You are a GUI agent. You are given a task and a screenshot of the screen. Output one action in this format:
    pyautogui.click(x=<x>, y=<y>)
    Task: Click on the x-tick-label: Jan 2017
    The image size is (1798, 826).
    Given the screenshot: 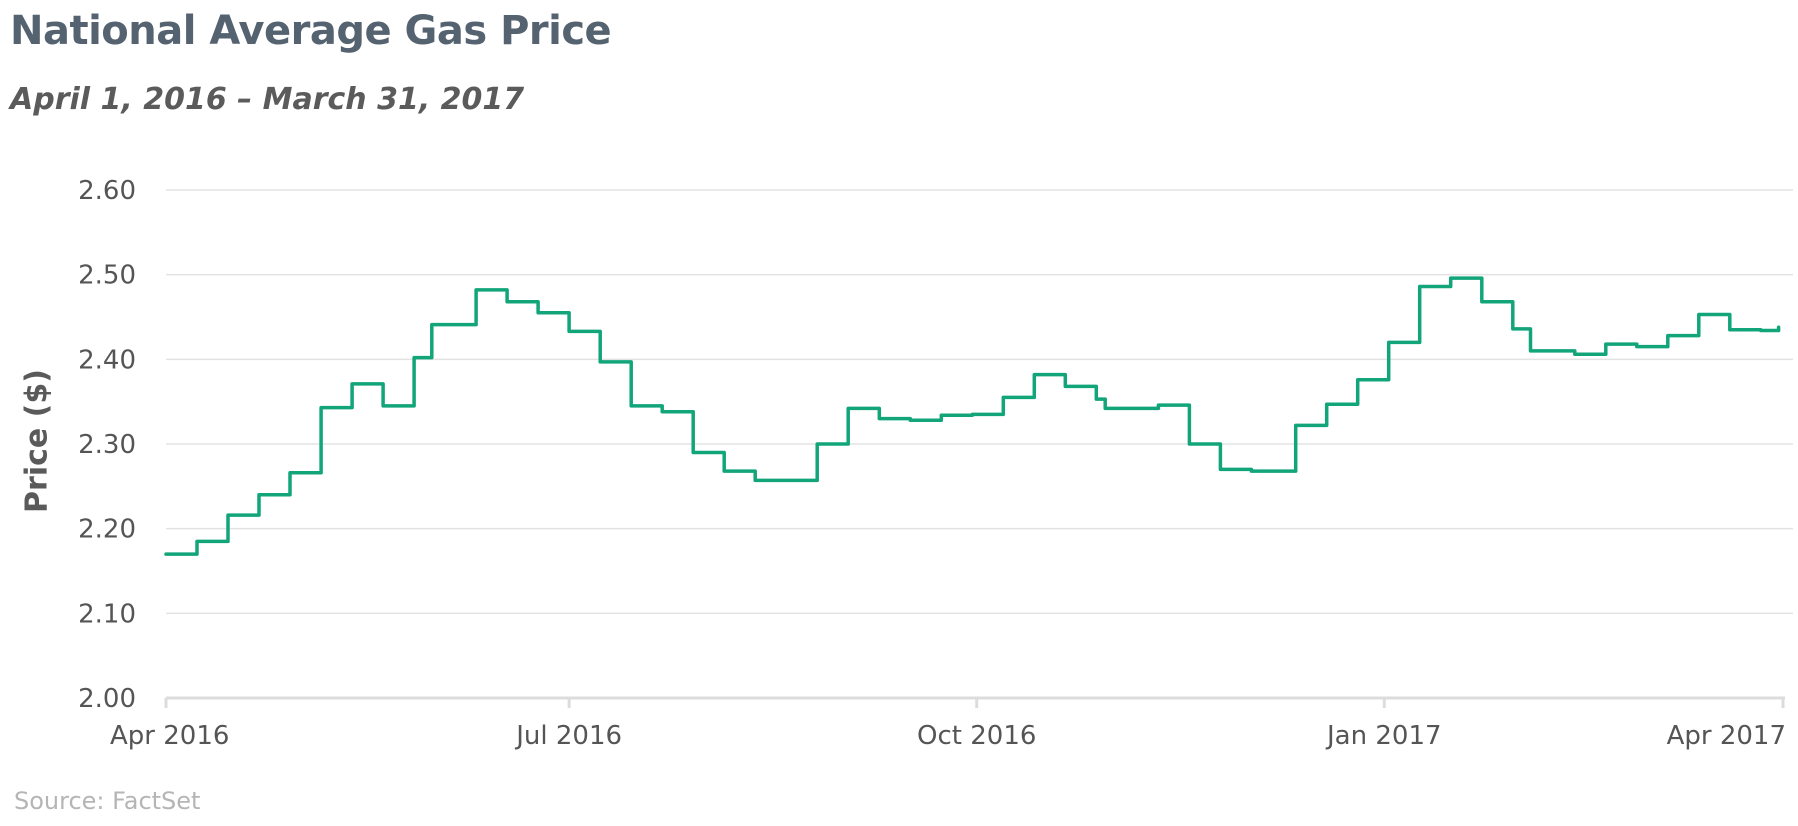 What is the action you would take?
    pyautogui.click(x=1383, y=736)
    